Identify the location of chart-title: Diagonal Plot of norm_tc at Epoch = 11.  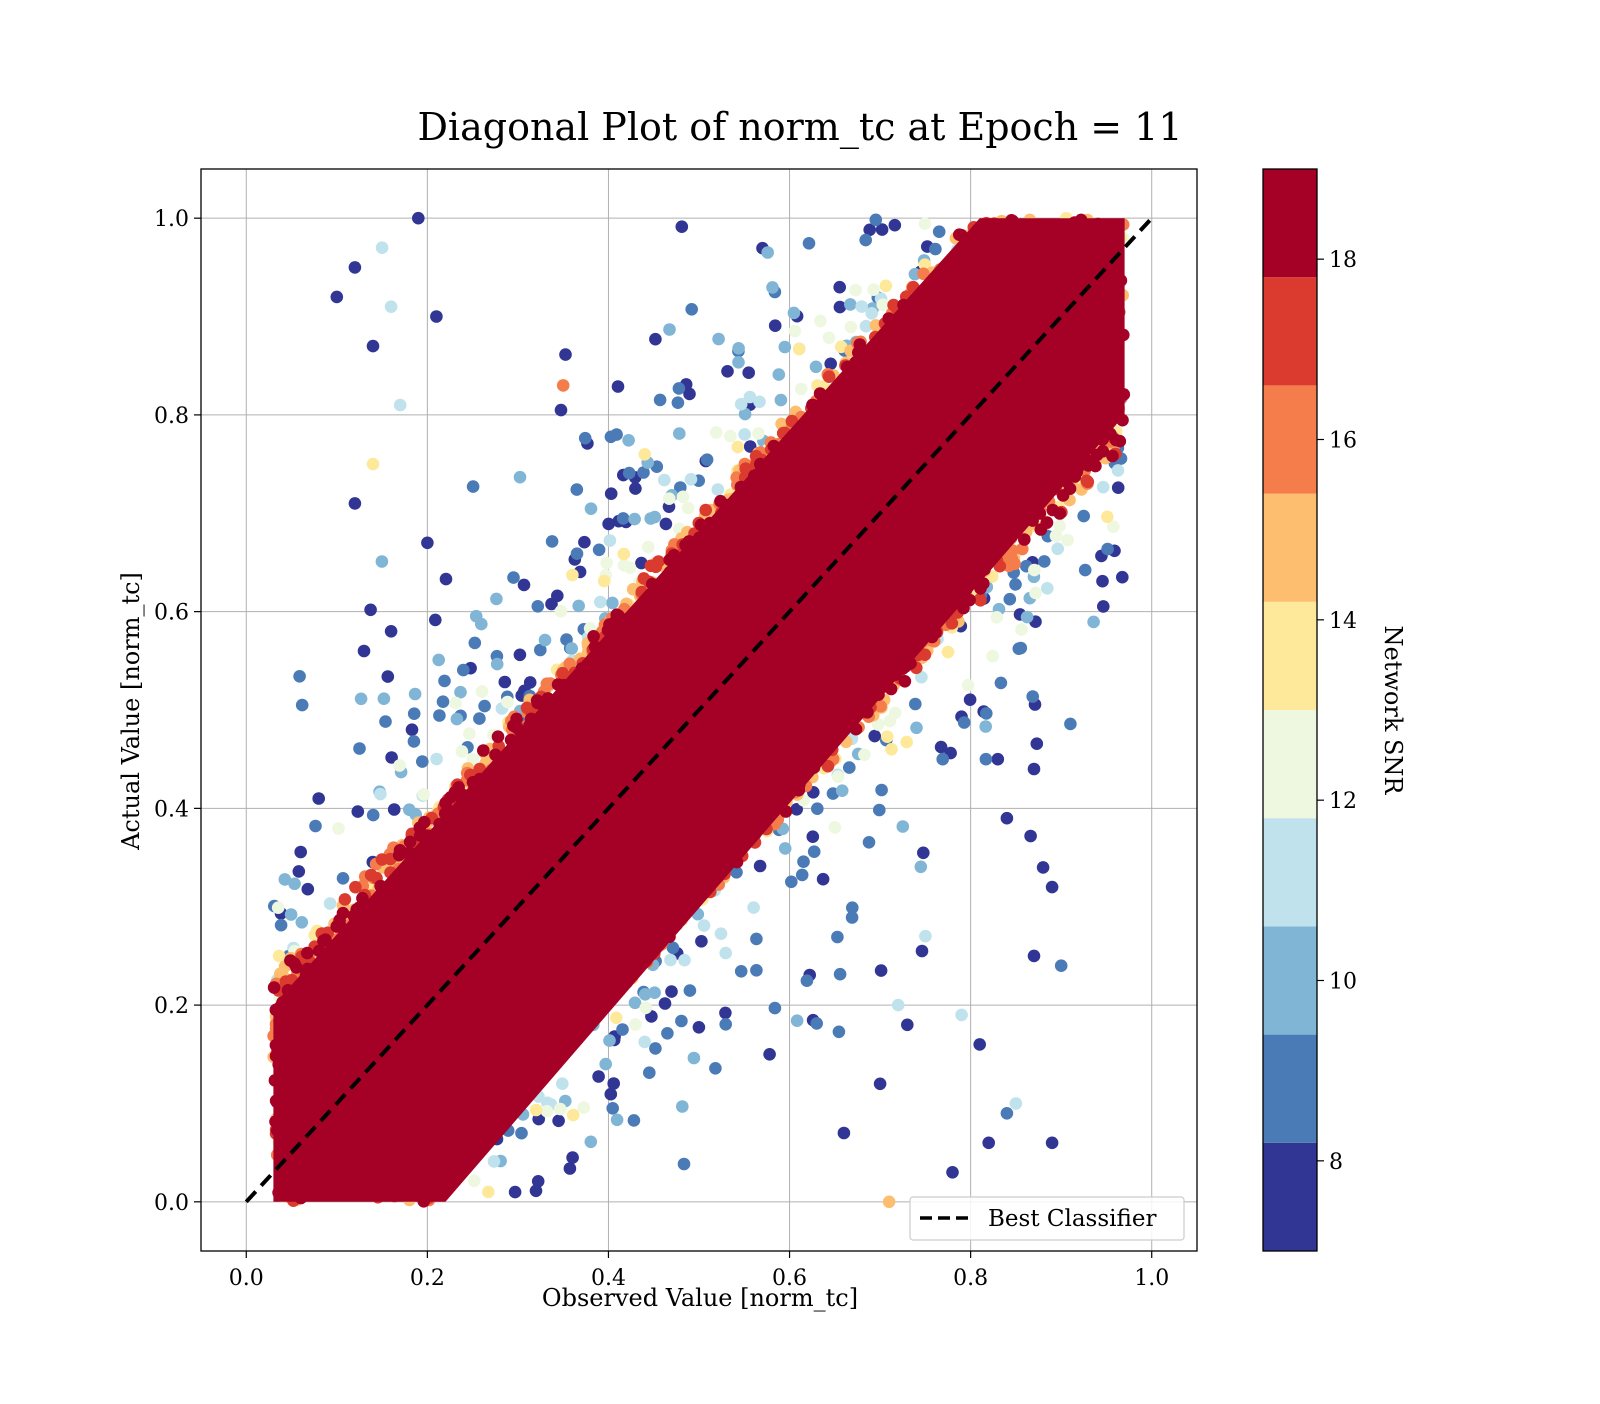
(799, 127).